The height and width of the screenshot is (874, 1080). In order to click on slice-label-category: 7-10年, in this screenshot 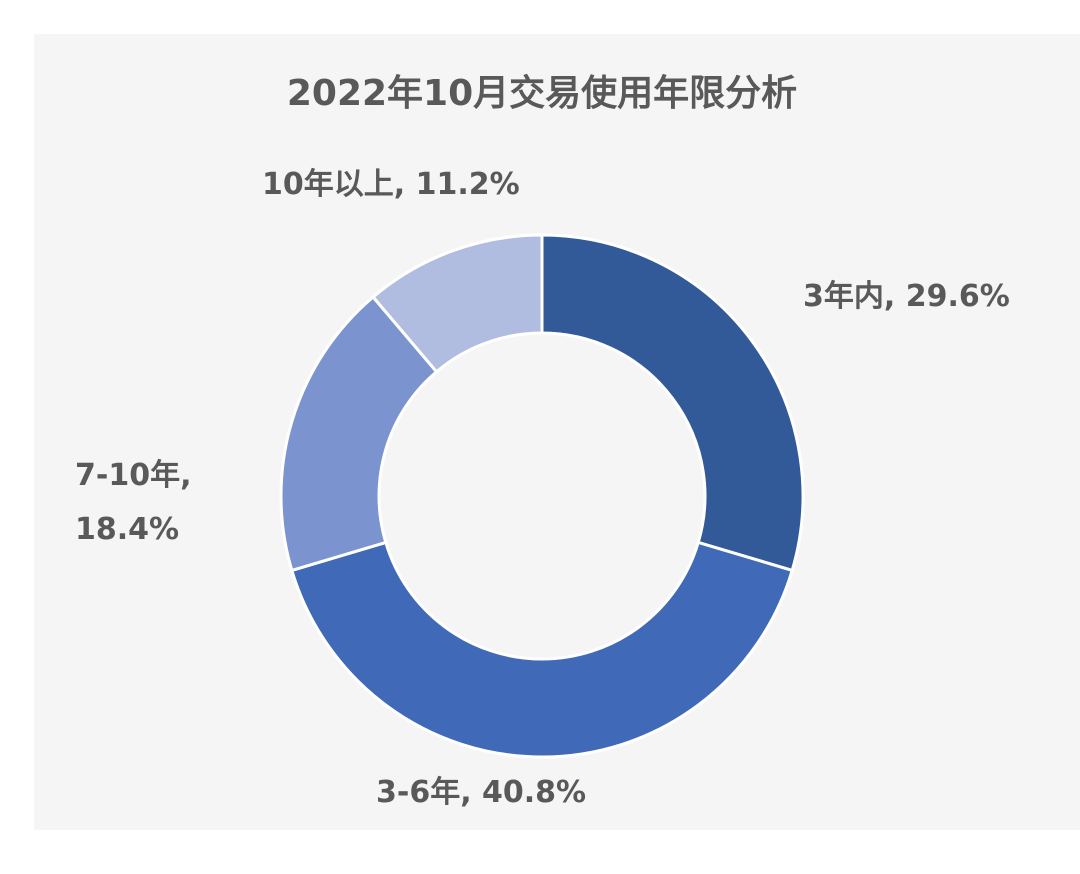, I will do `click(133, 475)`.